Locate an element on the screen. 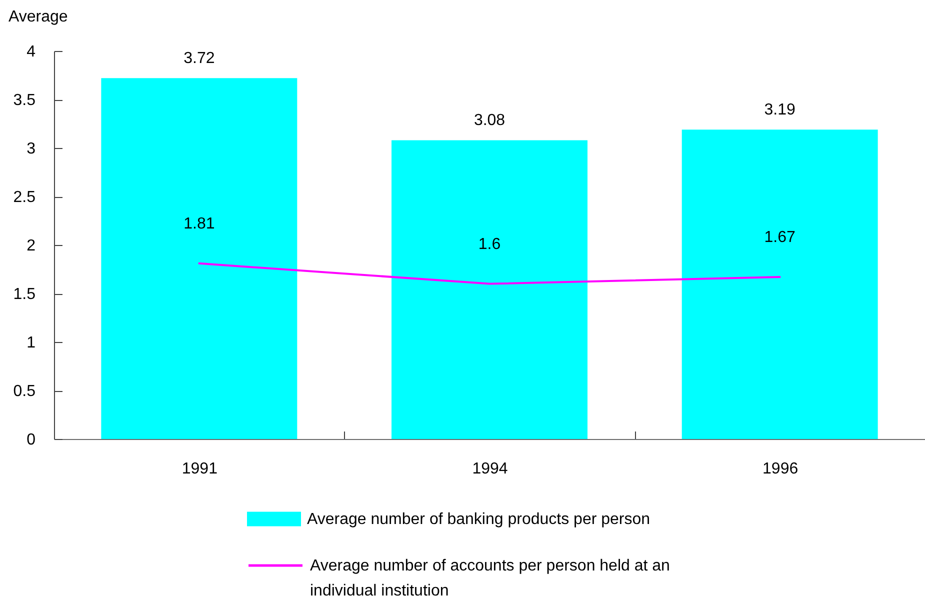 Image resolution: width=925 pixels, height=602 pixels. x-tick-label: 1994 is located at coordinates (490, 469).